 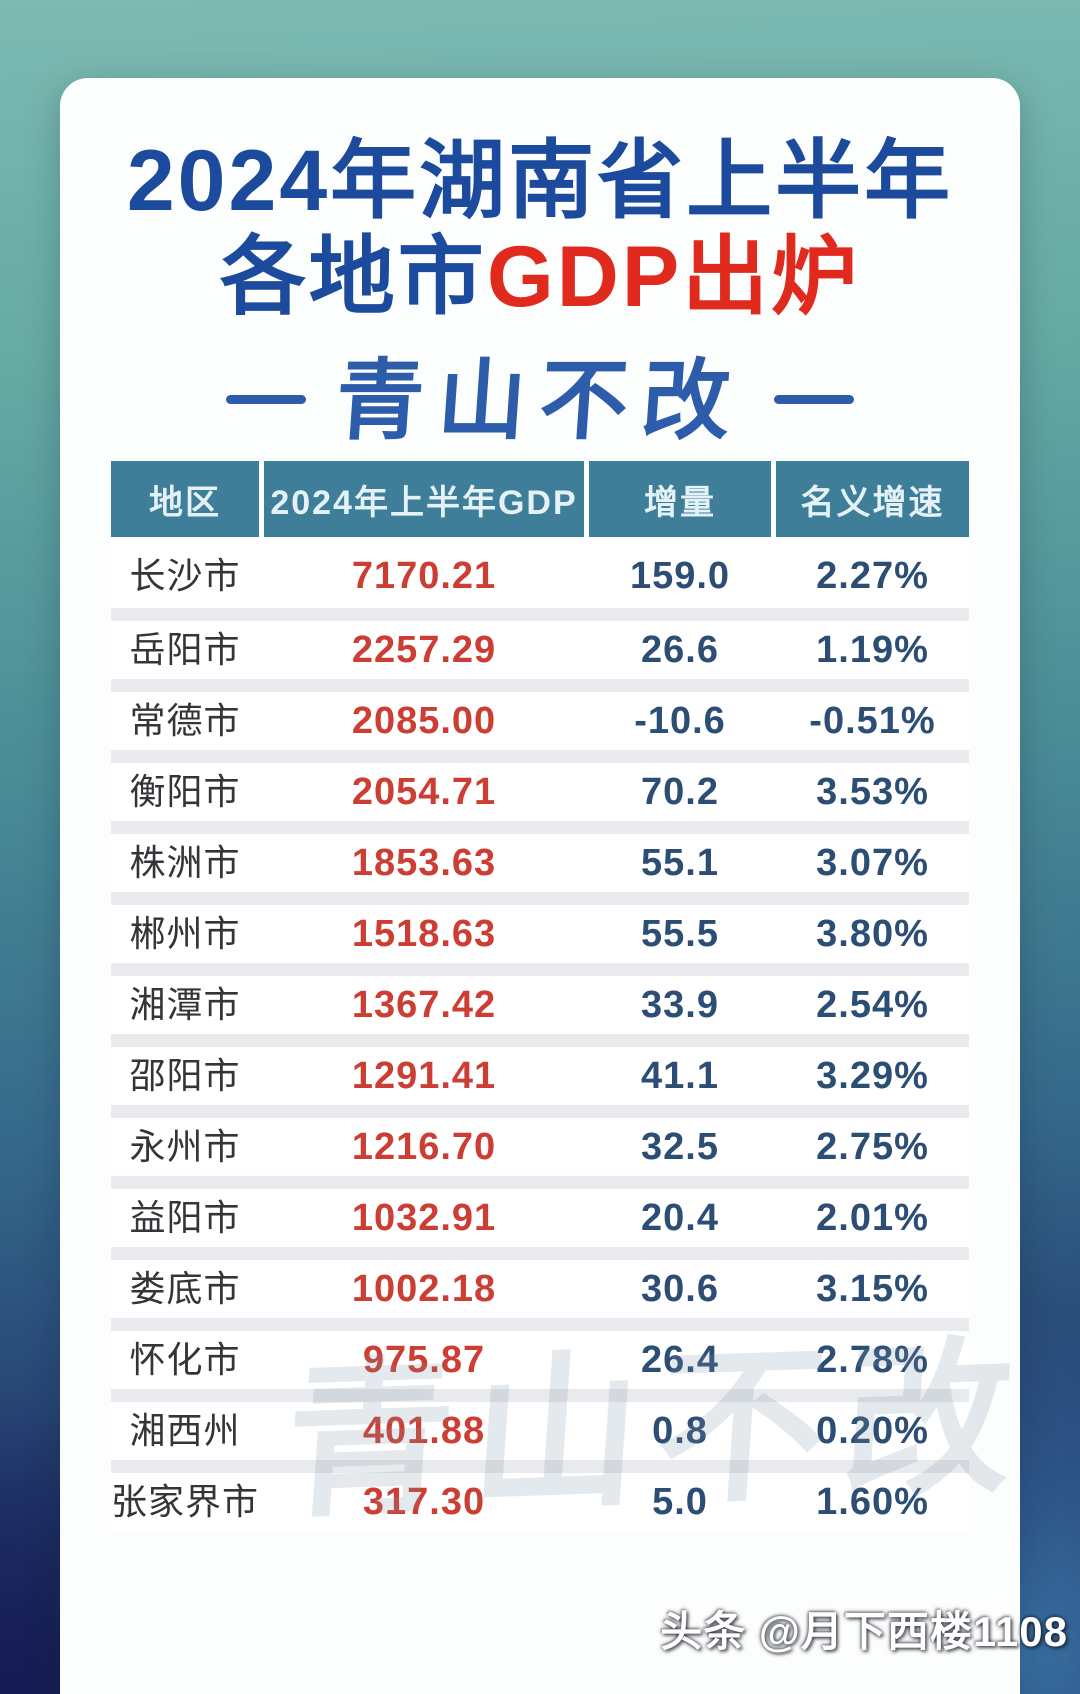 I want to click on motto-left-dash, so click(x=265, y=399).